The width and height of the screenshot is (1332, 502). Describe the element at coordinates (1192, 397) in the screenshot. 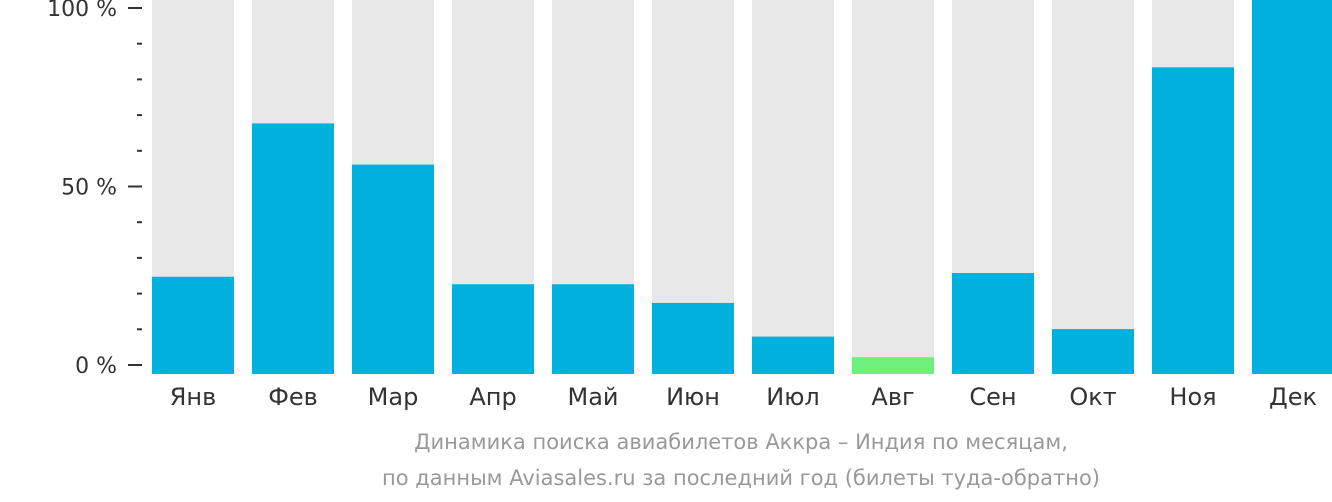

I see `x-tick-label: Ноя` at that location.